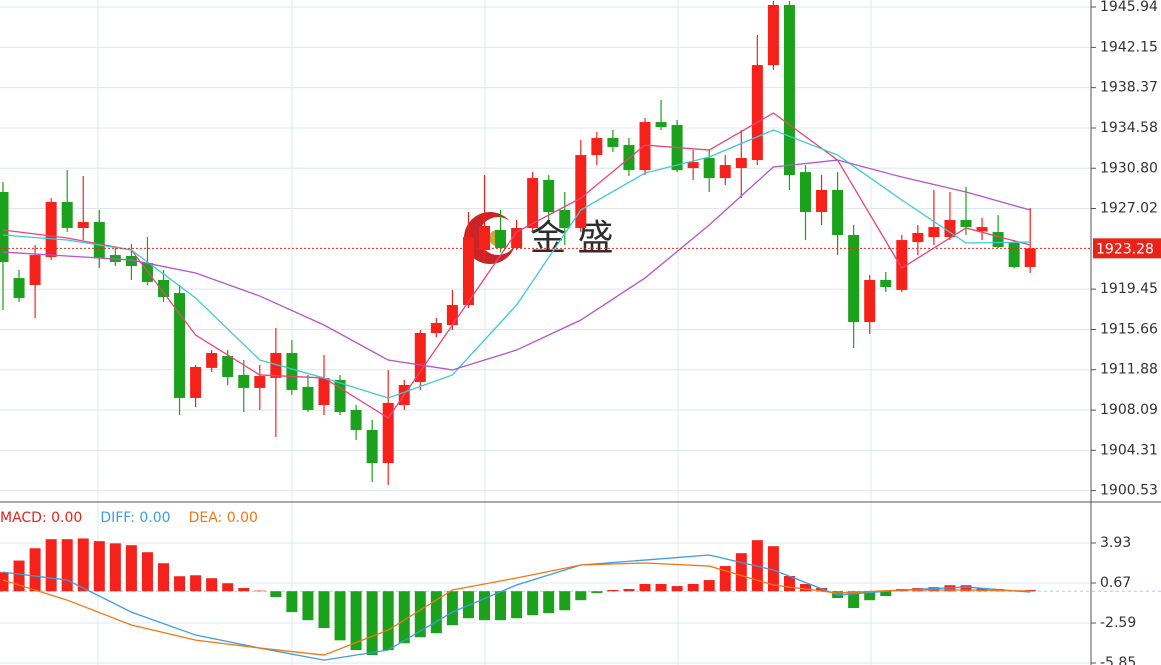 Image resolution: width=1161 pixels, height=665 pixels. I want to click on y-tick-label: 1930.80, so click(1129, 168).